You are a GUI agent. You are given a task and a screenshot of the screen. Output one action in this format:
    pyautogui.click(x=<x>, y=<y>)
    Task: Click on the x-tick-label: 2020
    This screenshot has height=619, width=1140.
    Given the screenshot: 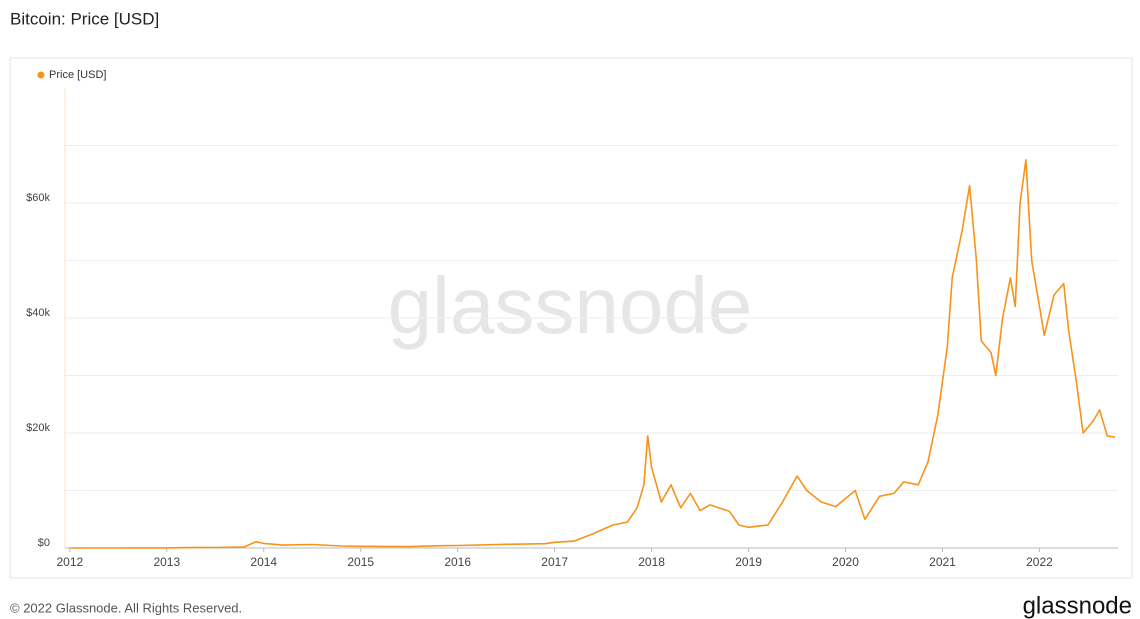 What is the action you would take?
    pyautogui.click(x=845, y=562)
    